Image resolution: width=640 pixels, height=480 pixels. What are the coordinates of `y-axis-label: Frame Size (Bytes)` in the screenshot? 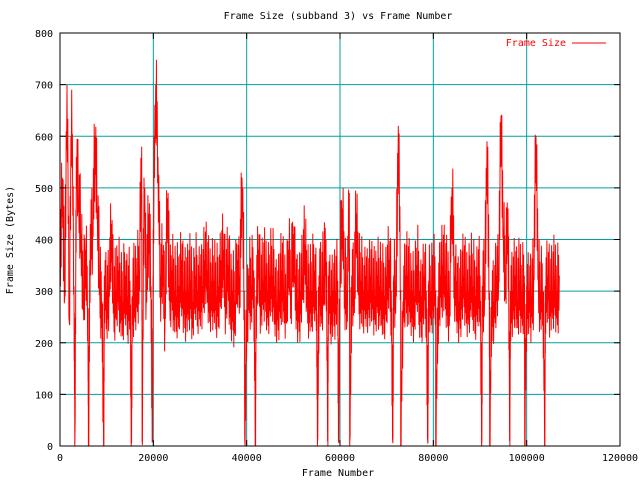 It's located at (10, 240).